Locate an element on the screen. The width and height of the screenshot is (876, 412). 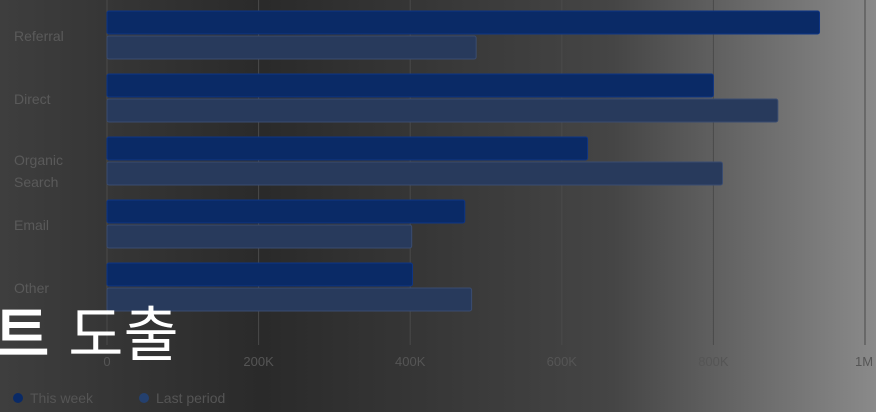
x-tick-label: 600K is located at coordinates (562, 361).